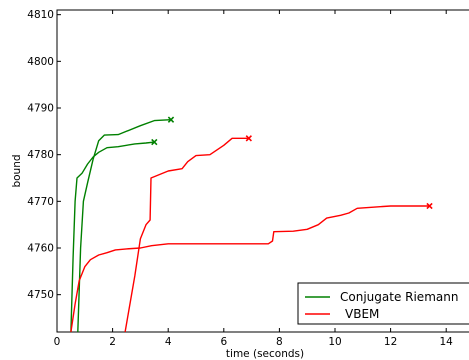 The width and height of the screenshot is (469, 360). Describe the element at coordinates (40, 295) in the screenshot. I see `y-tick-label-4750: 4750` at that location.